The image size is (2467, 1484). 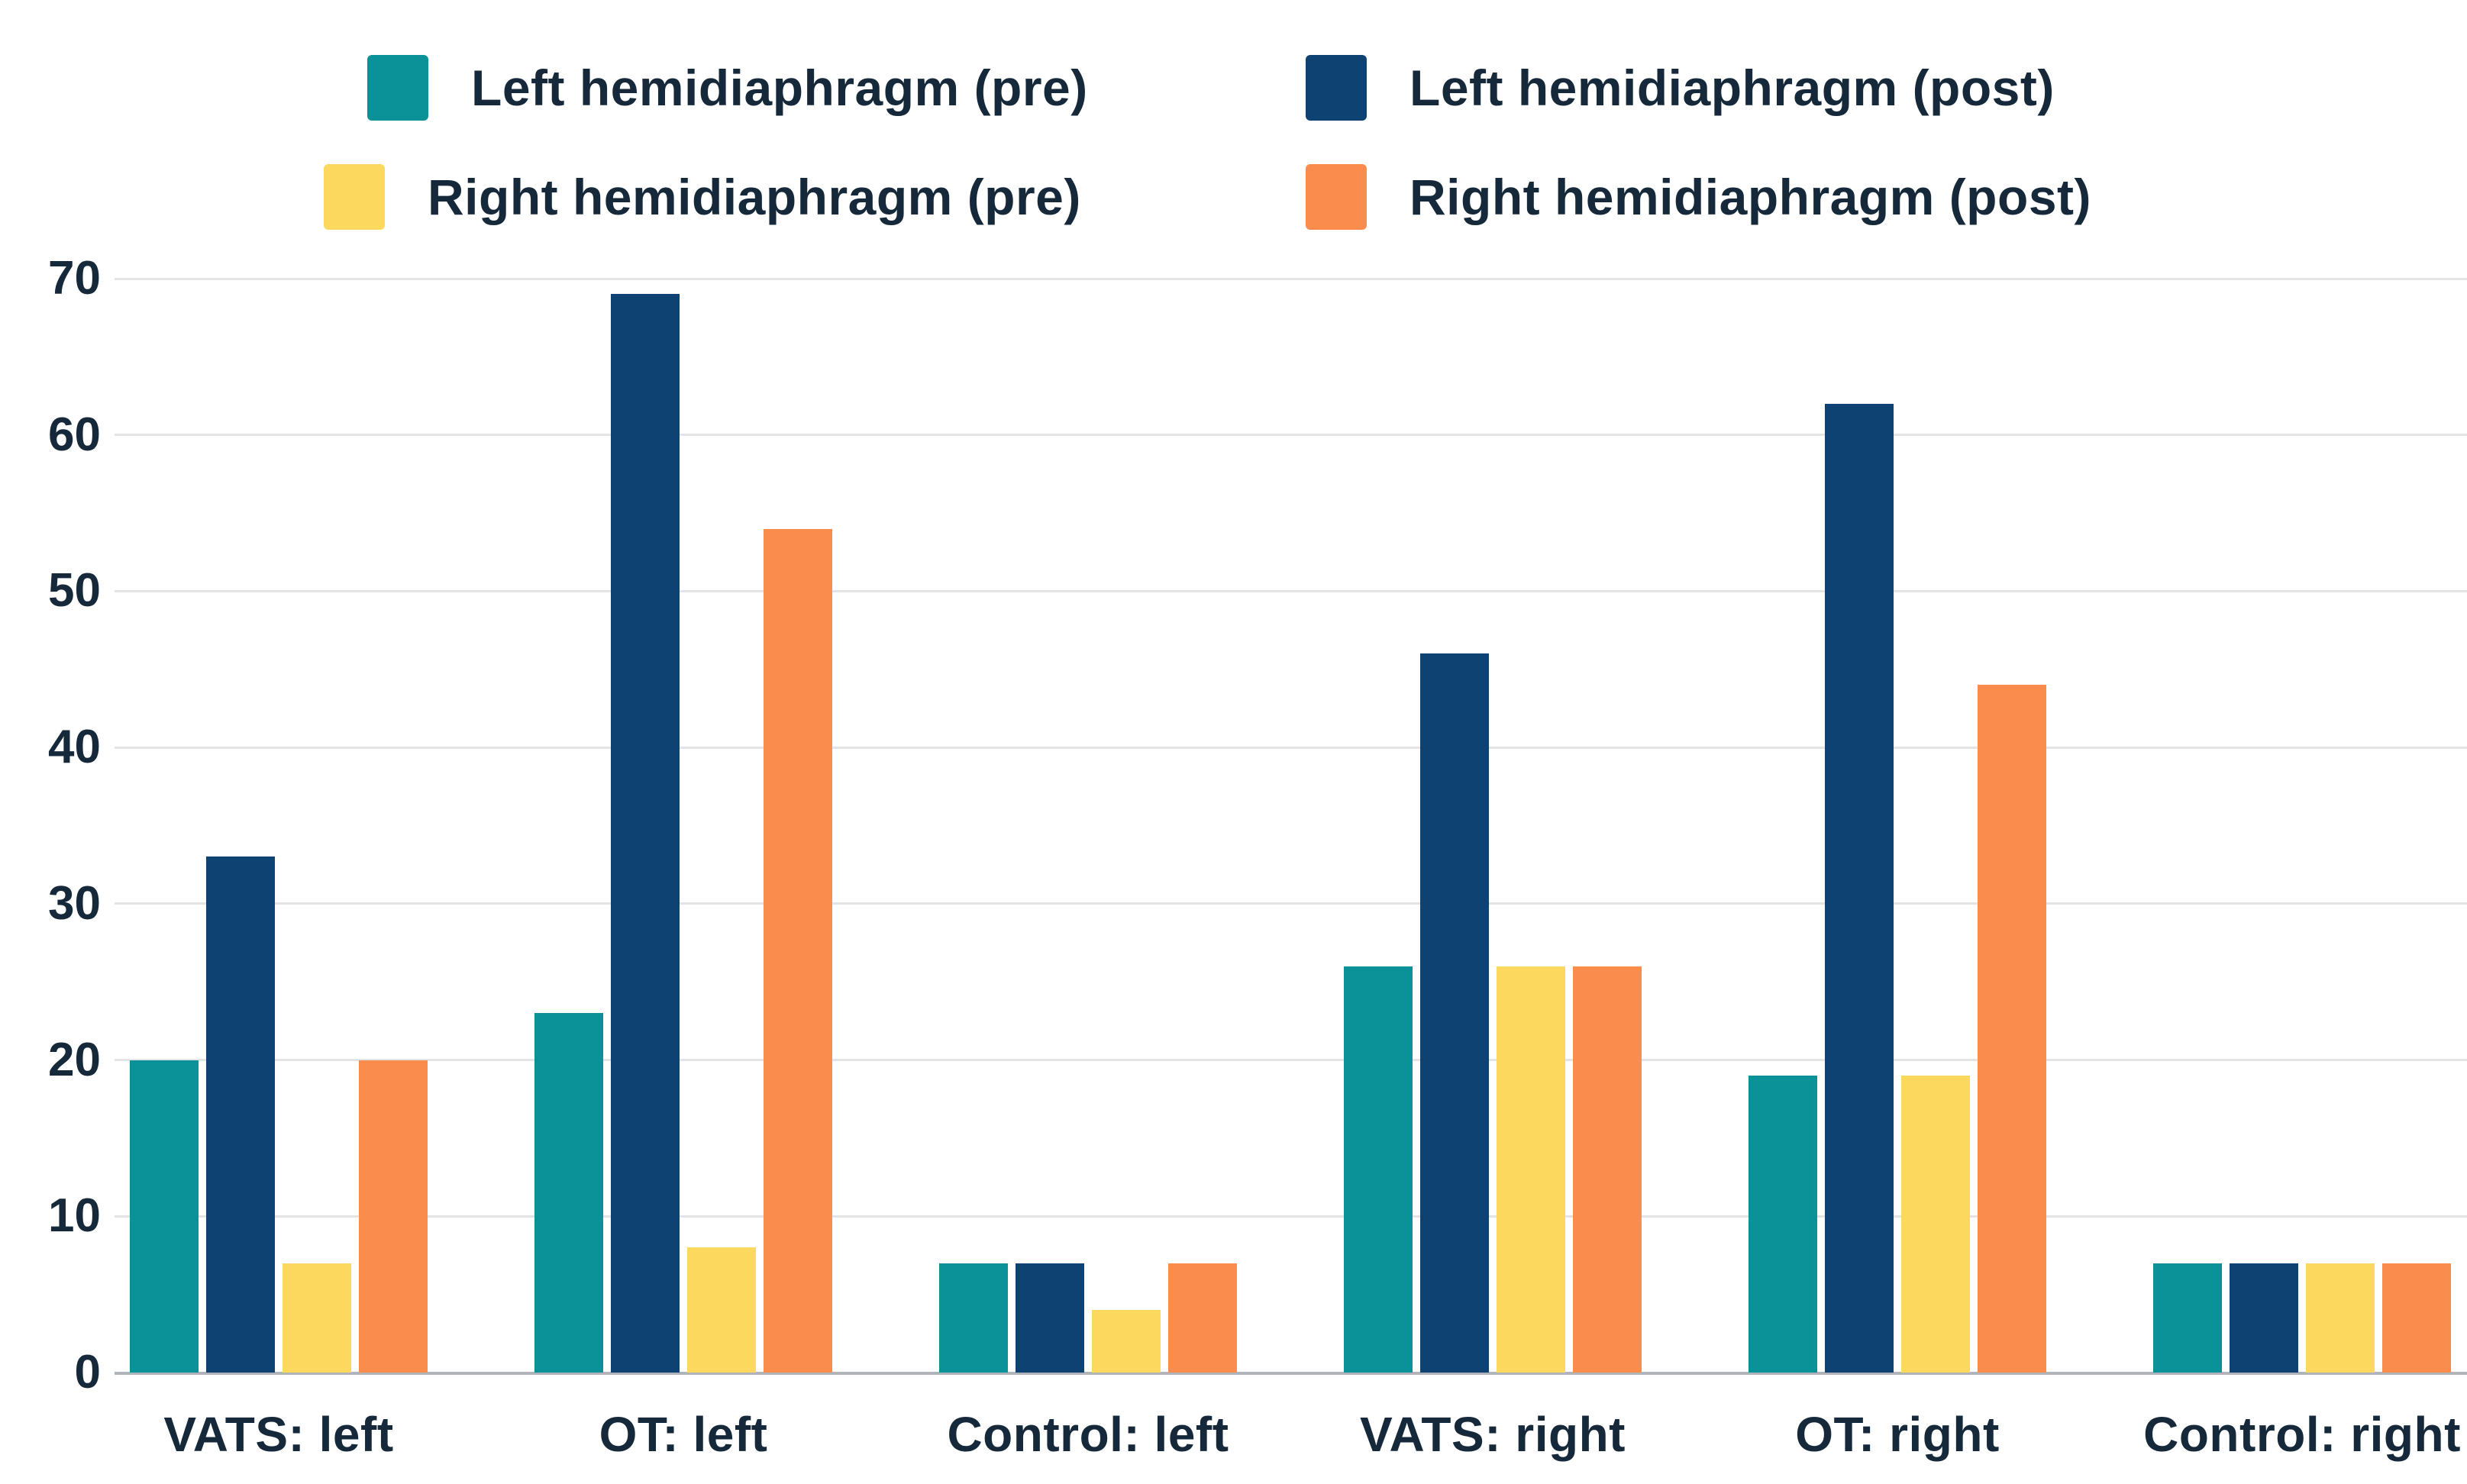 What do you see at coordinates (278, 1434) in the screenshot?
I see `category-label: VATS: left` at bounding box center [278, 1434].